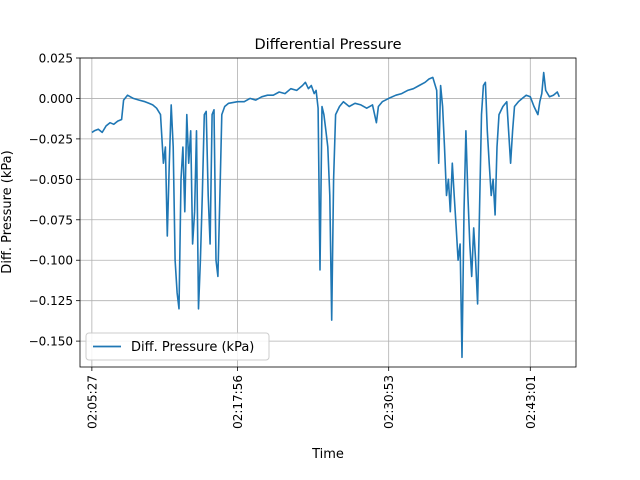 The height and width of the screenshot is (480, 640). Describe the element at coordinates (7, 211) in the screenshot. I see `y-axis-label: Diff. Pressure (kPa)` at that location.